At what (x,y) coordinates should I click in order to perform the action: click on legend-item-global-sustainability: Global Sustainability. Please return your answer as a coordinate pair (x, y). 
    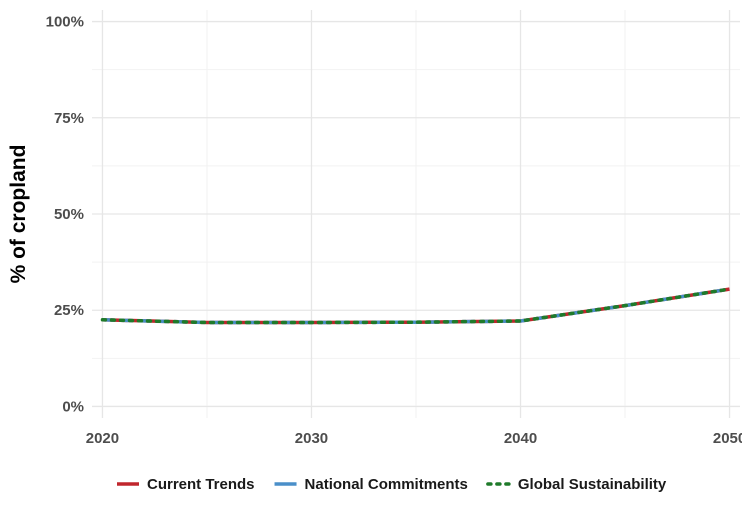
    Looking at the image, I should click on (576, 484).